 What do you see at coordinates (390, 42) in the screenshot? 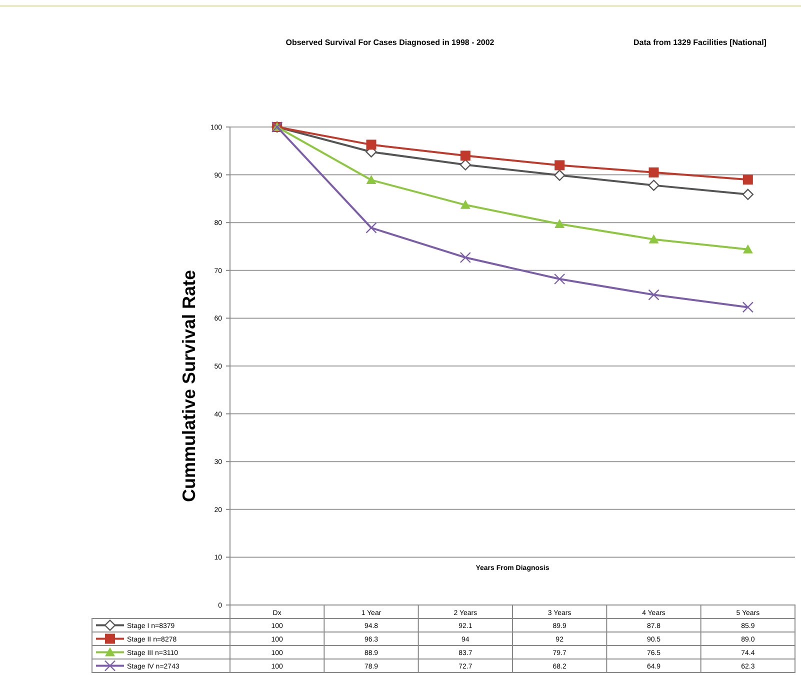
I see `chart-title: Observed Survival For Cases Diagnosed in 1998 - 2002` at bounding box center [390, 42].